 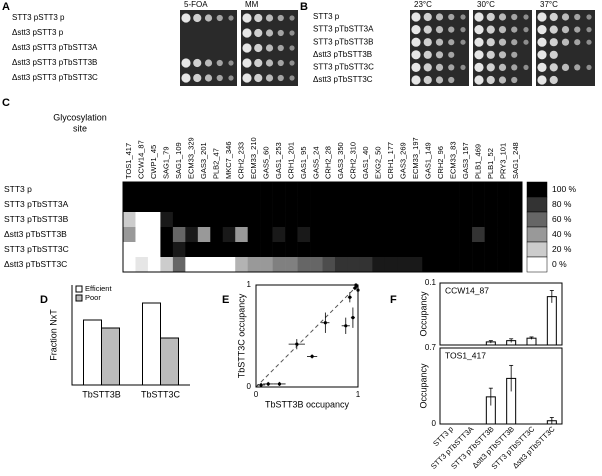 I want to click on bar, so click(x=551, y=321).